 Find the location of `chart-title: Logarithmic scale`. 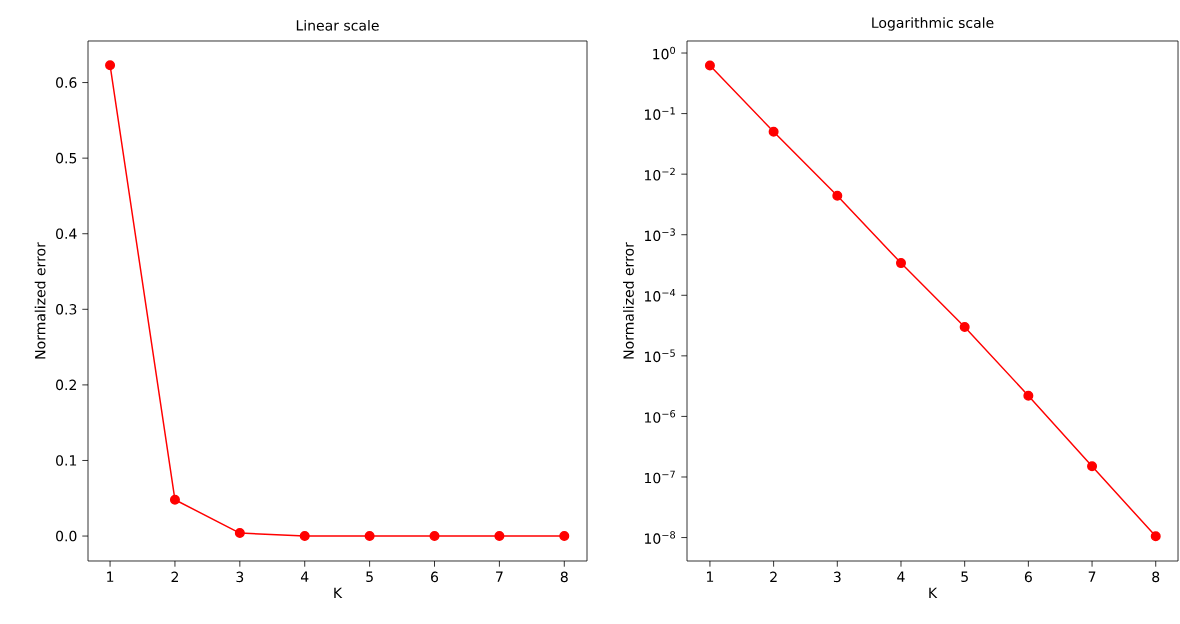

chart-title: Logarithmic scale is located at coordinates (933, 24).